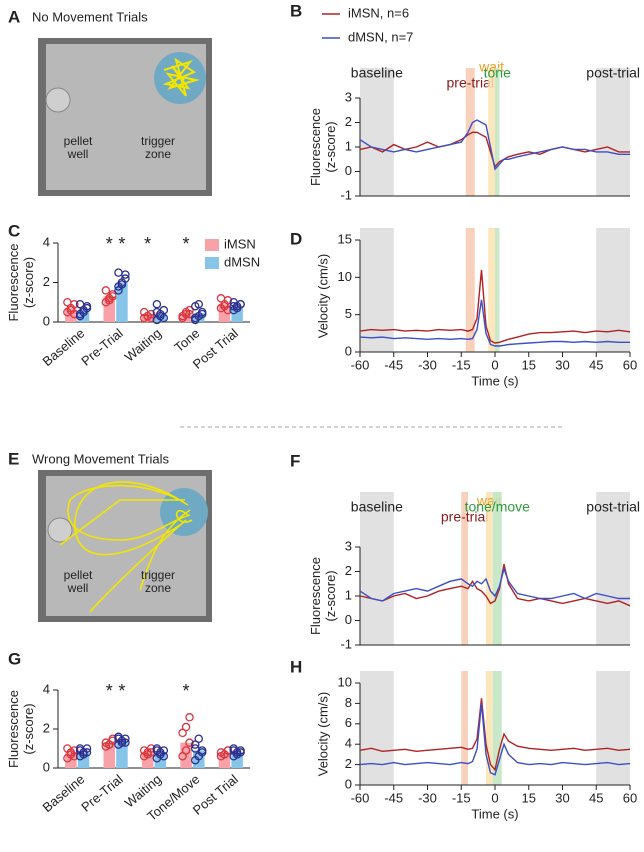 The height and width of the screenshot is (852, 644). What do you see at coordinates (378, 12) in the screenshot?
I see `legend-label: iMSN, n=6` at bounding box center [378, 12].